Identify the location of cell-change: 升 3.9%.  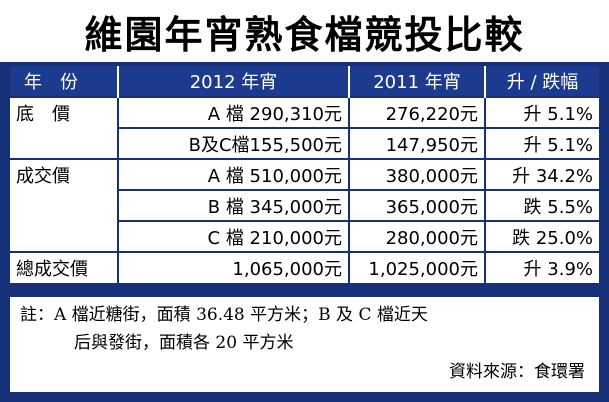
(542, 267).